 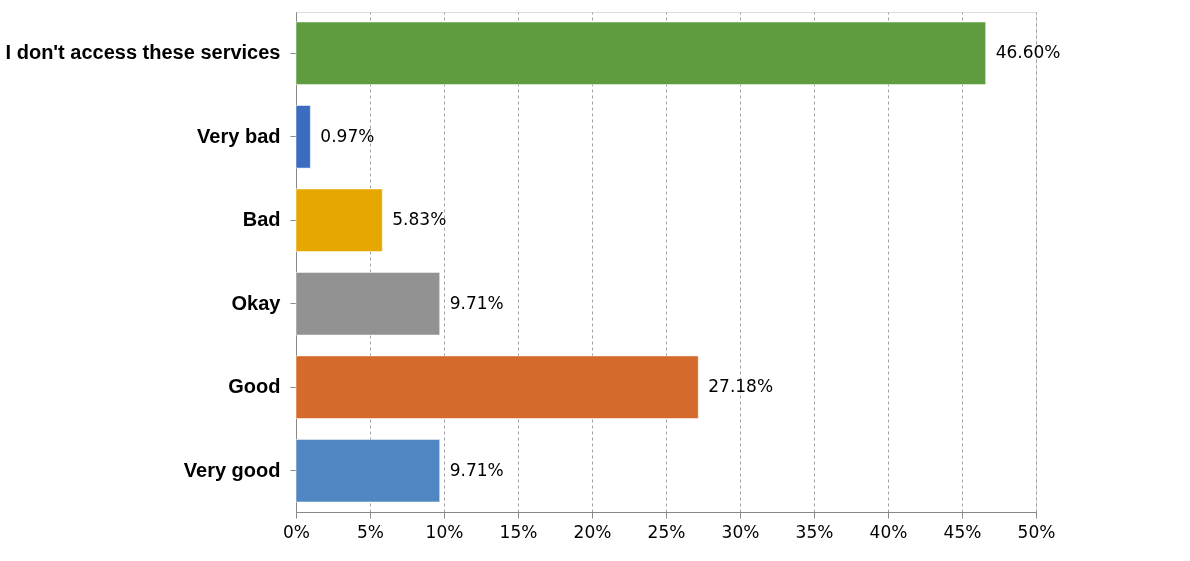 What do you see at coordinates (740, 531) in the screenshot?
I see `x-tick-label: 30%` at bounding box center [740, 531].